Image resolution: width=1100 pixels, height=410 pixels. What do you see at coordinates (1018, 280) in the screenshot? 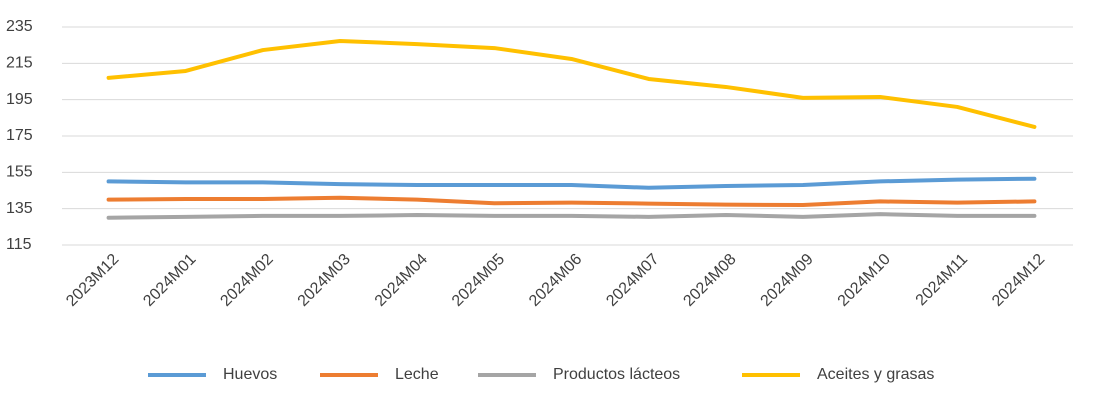
I see `x-tick-label: 2024M12` at bounding box center [1018, 280].